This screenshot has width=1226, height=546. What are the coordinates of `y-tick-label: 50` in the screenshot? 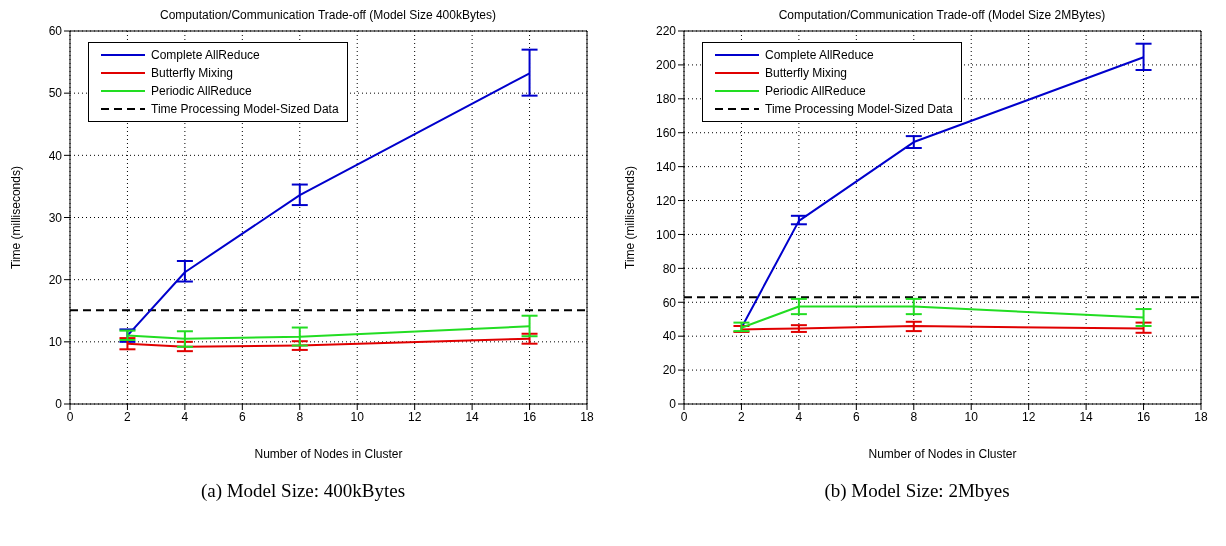 It's located at (55, 93).